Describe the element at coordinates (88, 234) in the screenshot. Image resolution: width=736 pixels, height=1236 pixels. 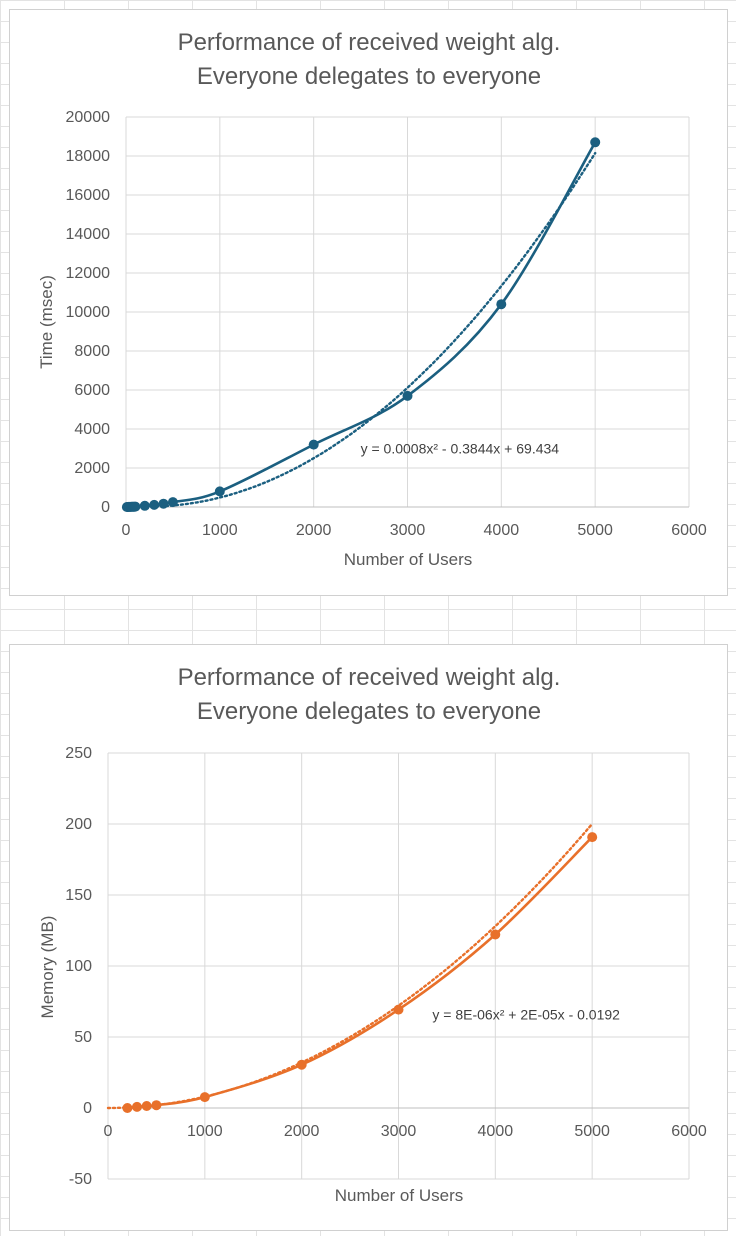
I see `y-tick-label: 14000` at that location.